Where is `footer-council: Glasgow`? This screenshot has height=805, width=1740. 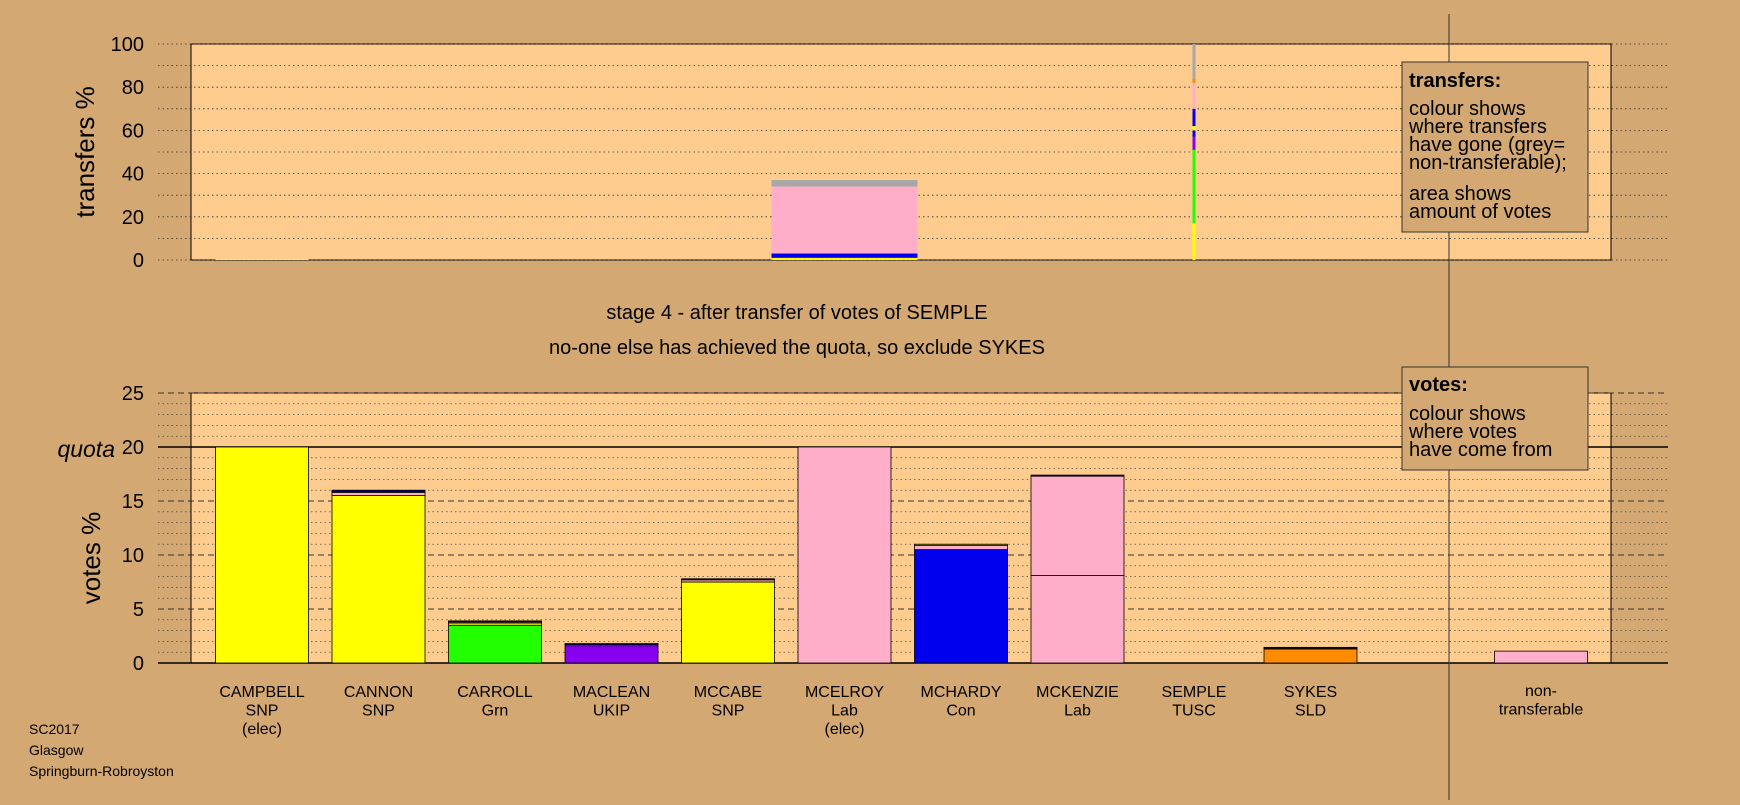 footer-council: Glasgow is located at coordinates (56, 750).